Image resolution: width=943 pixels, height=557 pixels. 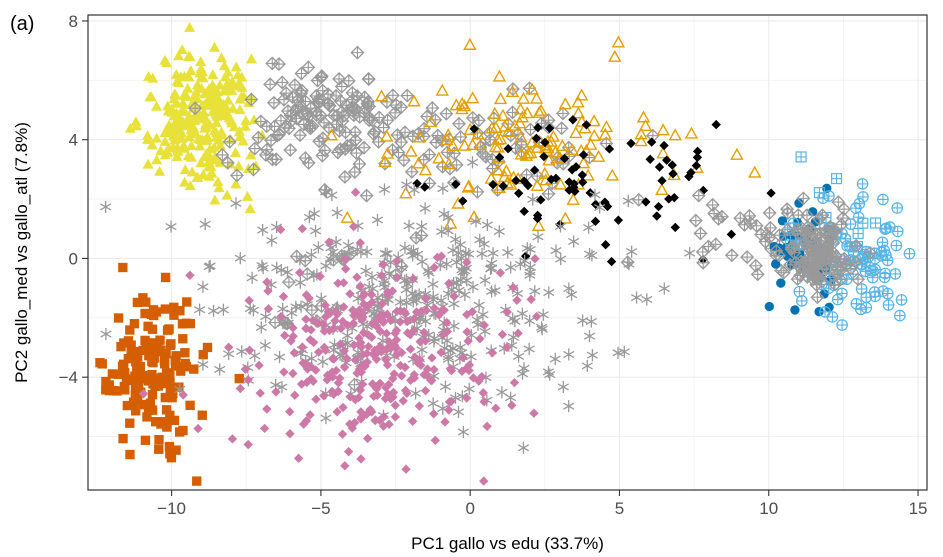 I want to click on x-axis-title: PC1 gallo vs edu (33.7%), so click(x=507, y=543).